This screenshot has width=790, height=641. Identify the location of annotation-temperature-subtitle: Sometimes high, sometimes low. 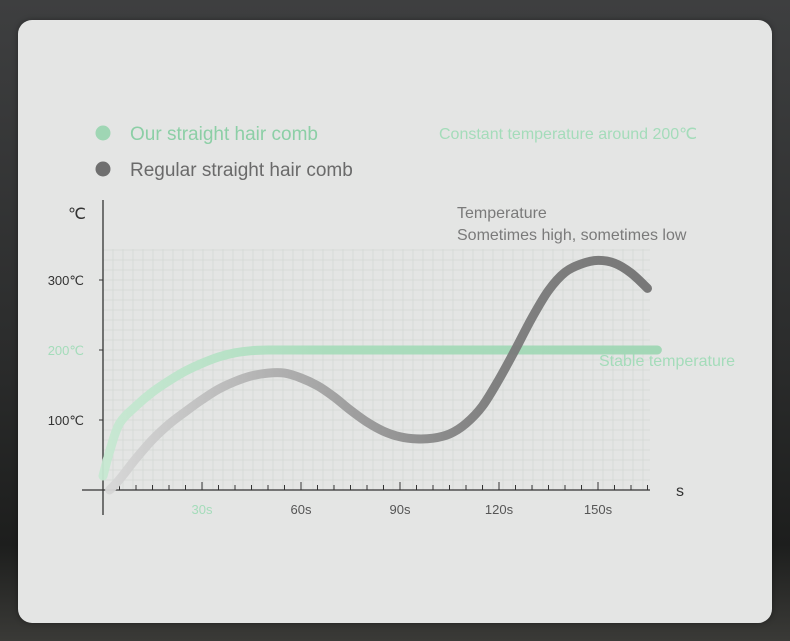
(572, 235).